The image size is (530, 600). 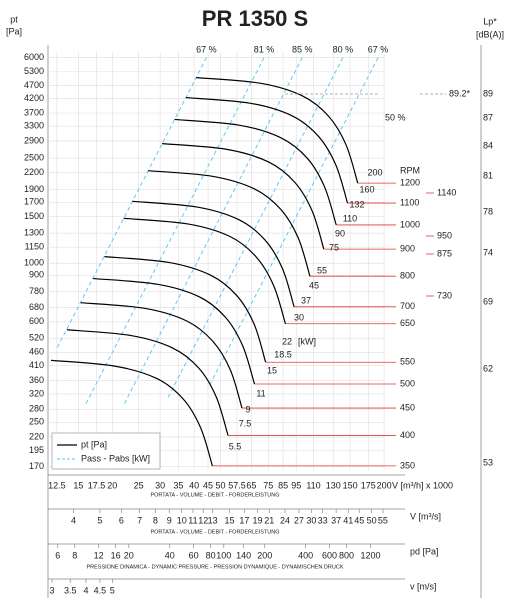 What do you see at coordinates (115, 458) in the screenshot?
I see `legend-label: Pass - Pabs [kW]` at bounding box center [115, 458].